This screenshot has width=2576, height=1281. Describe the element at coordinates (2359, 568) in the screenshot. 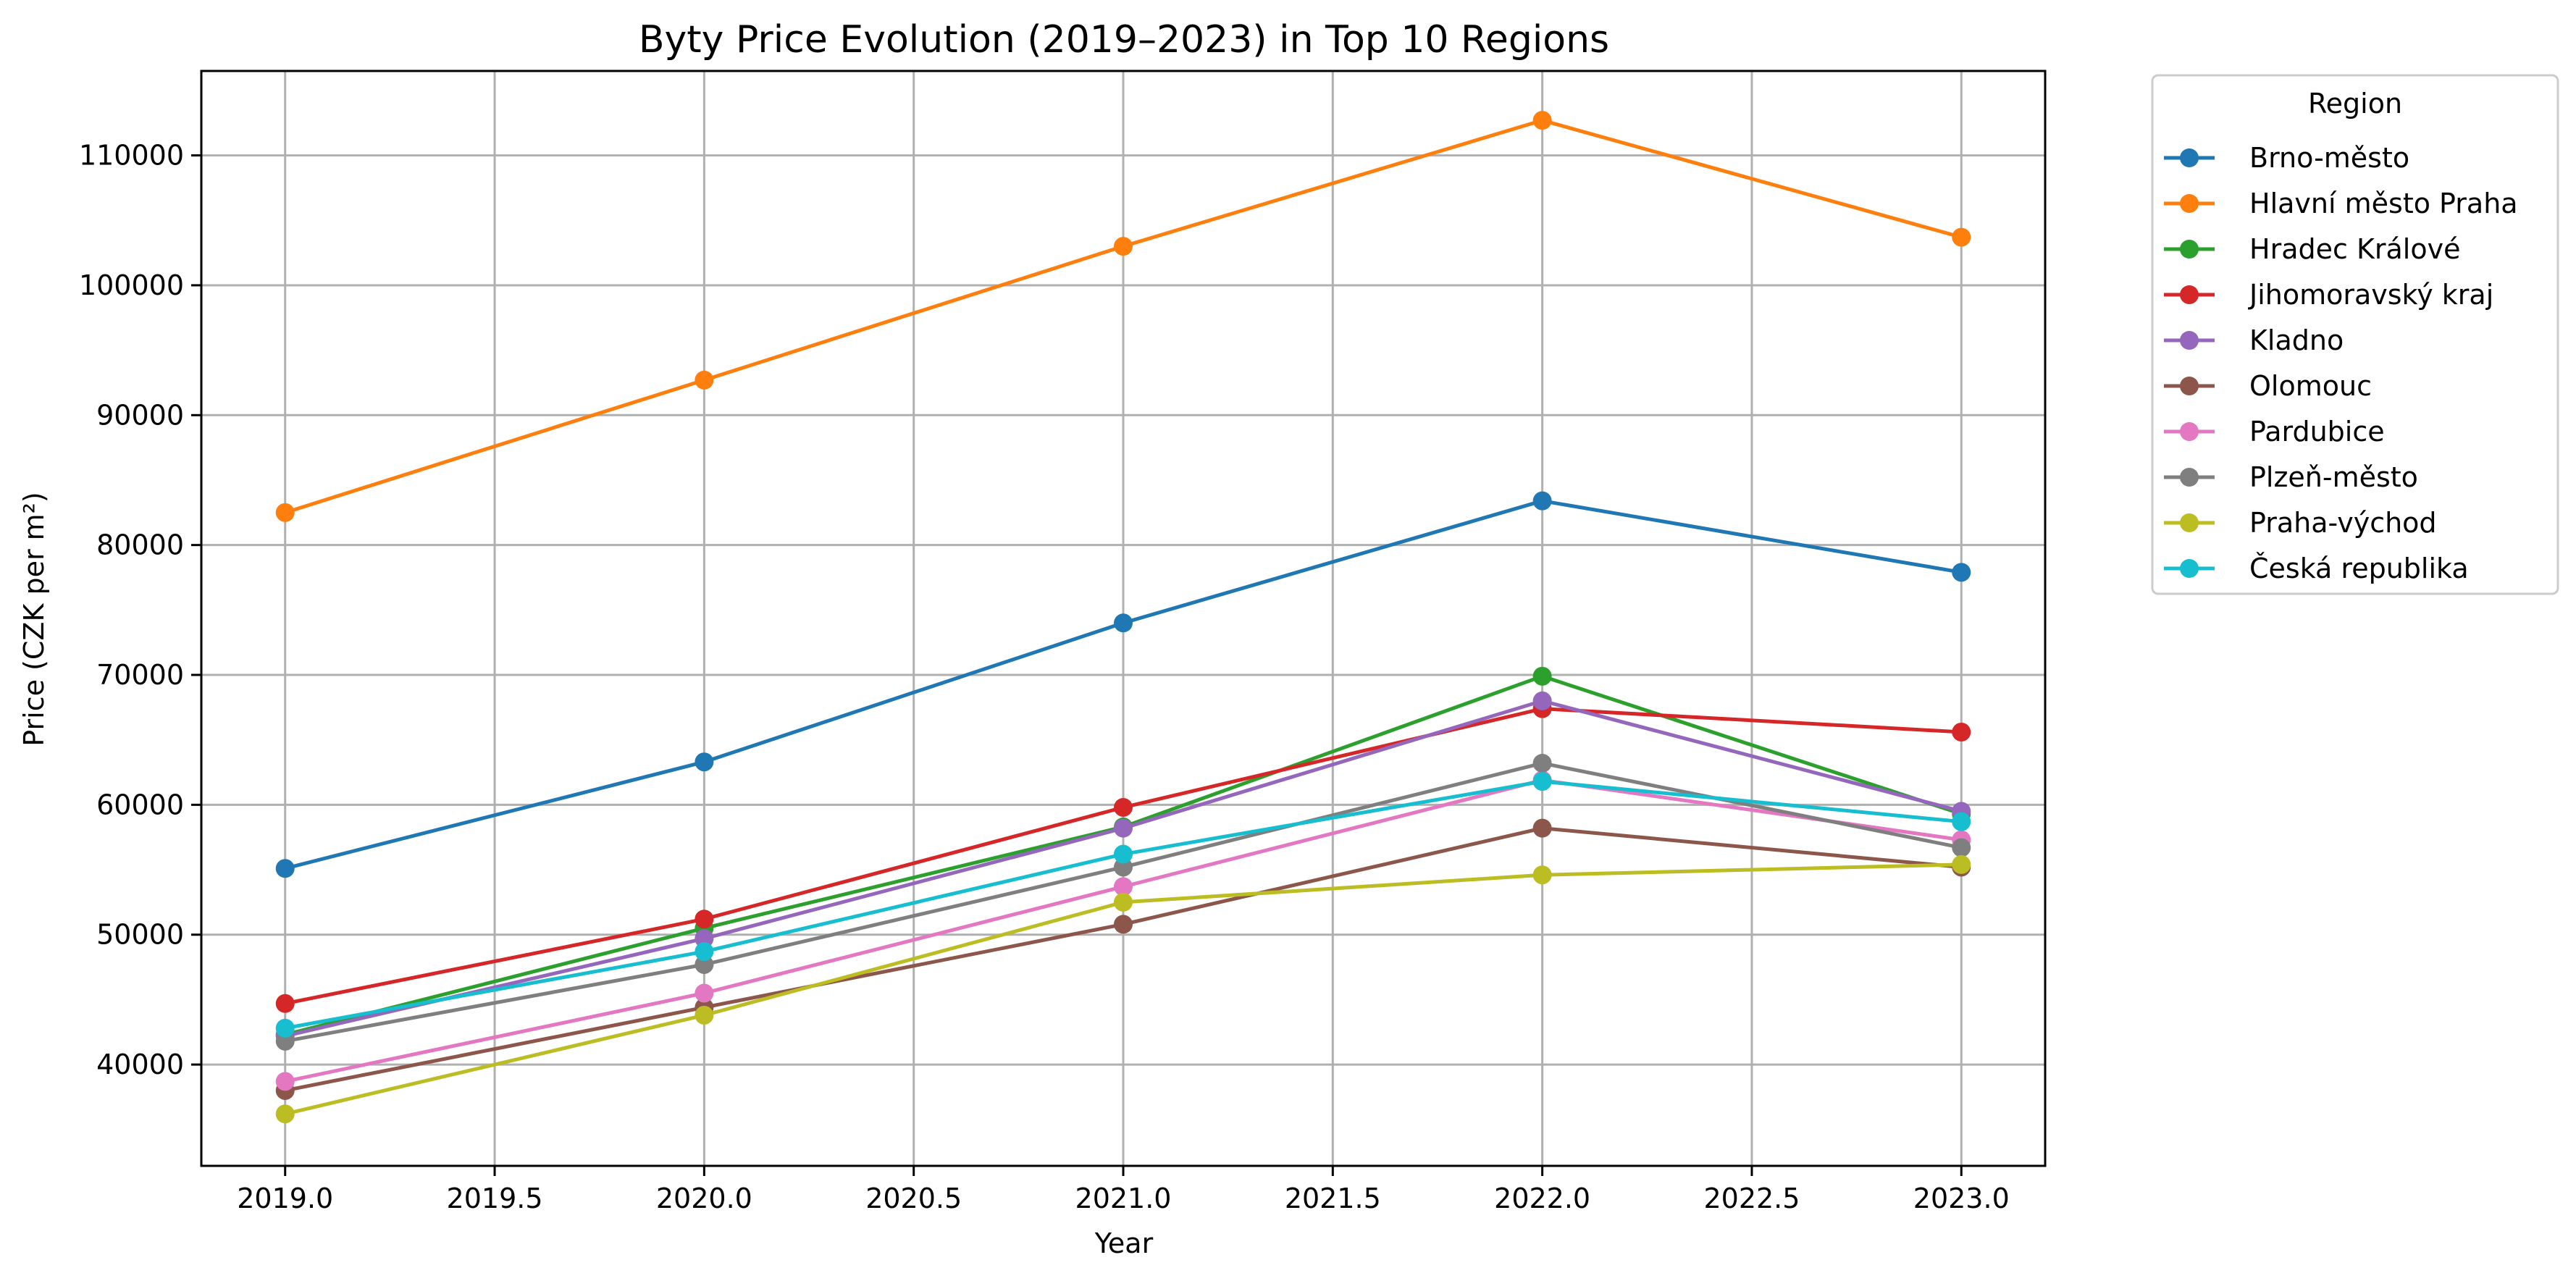

I see `legend-label: Česká republika` at that location.